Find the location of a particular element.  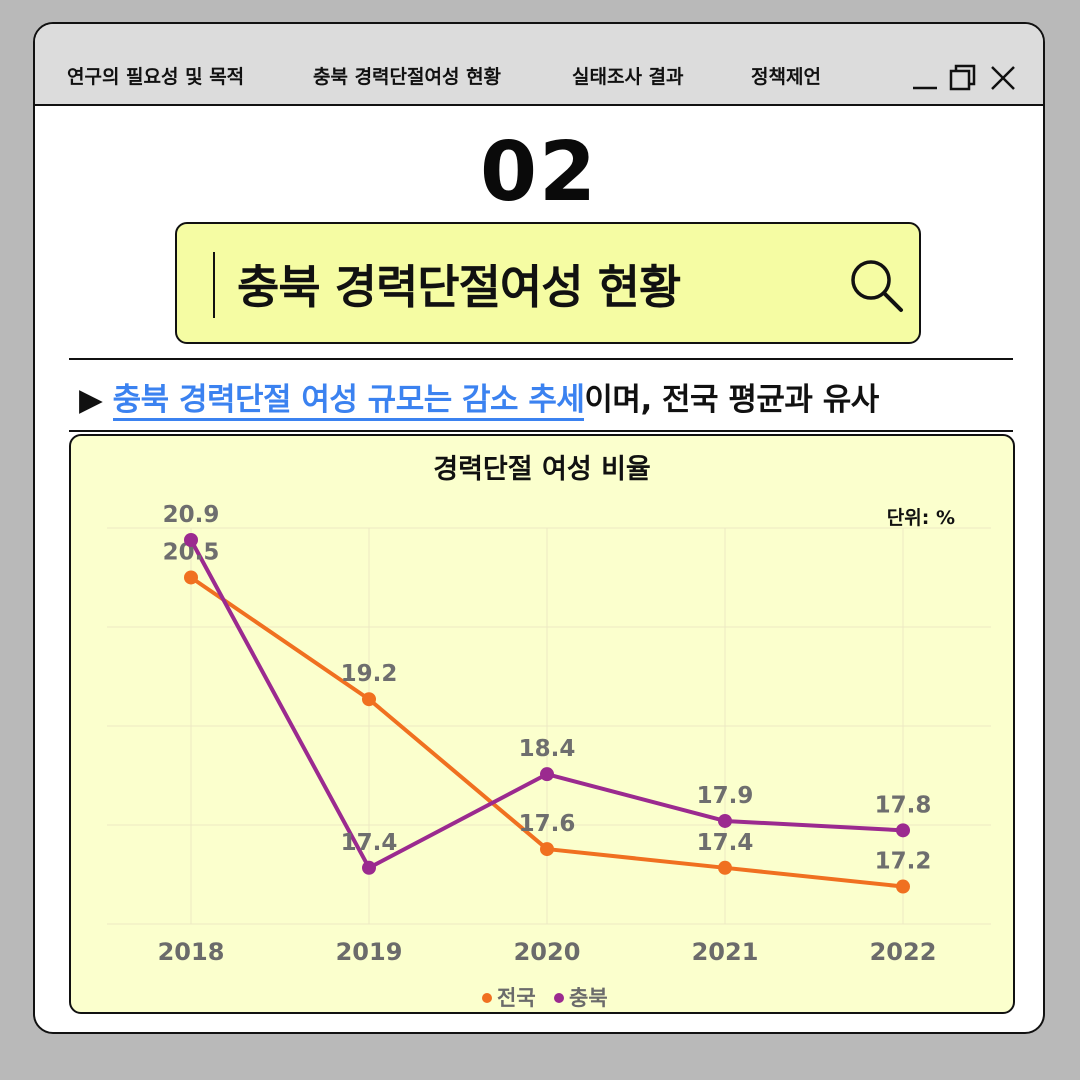

tab-policy-proposal: 정책제언 is located at coordinates (786, 77).